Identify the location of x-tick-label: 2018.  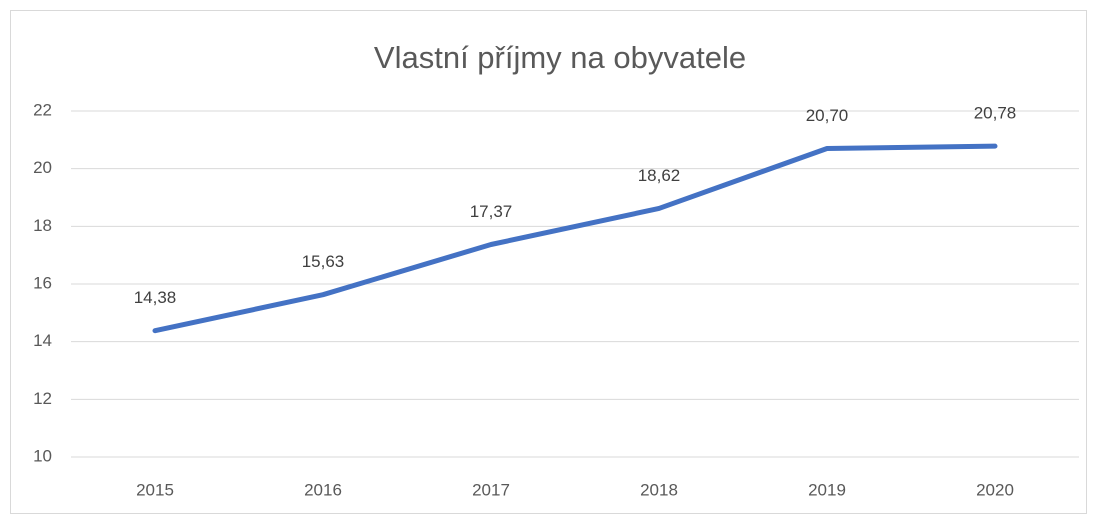
(659, 489).